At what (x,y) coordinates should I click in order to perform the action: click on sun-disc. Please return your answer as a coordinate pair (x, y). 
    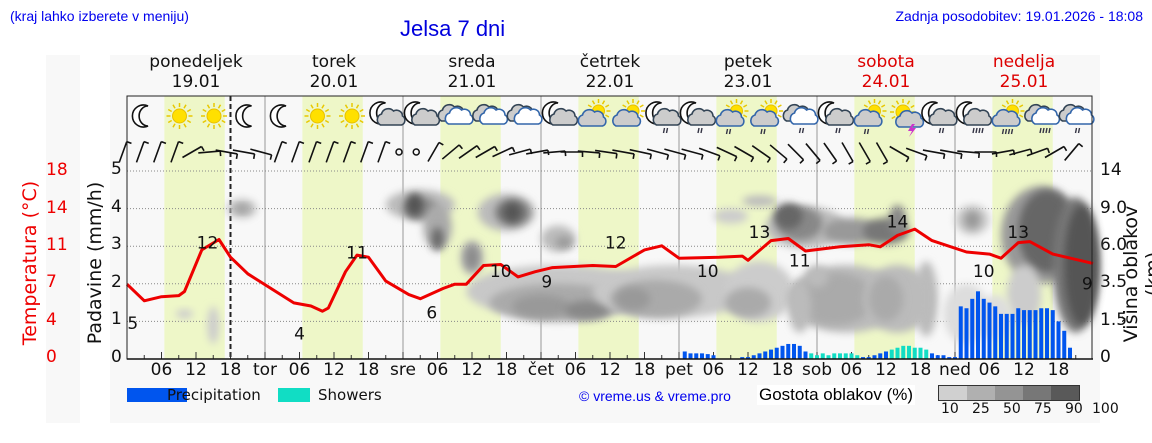
    Looking at the image, I should click on (352, 116).